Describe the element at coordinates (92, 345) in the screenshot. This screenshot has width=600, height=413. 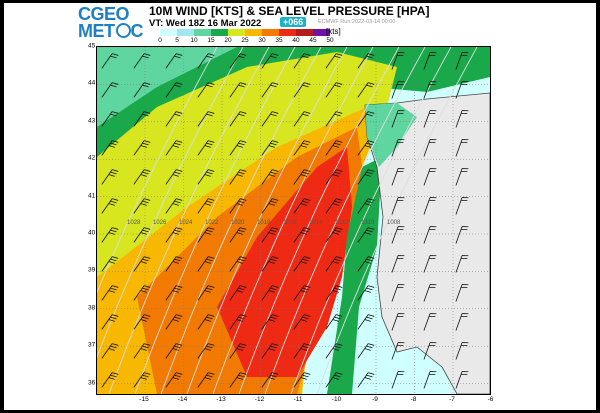
I see `latitude-label: 37` at that location.